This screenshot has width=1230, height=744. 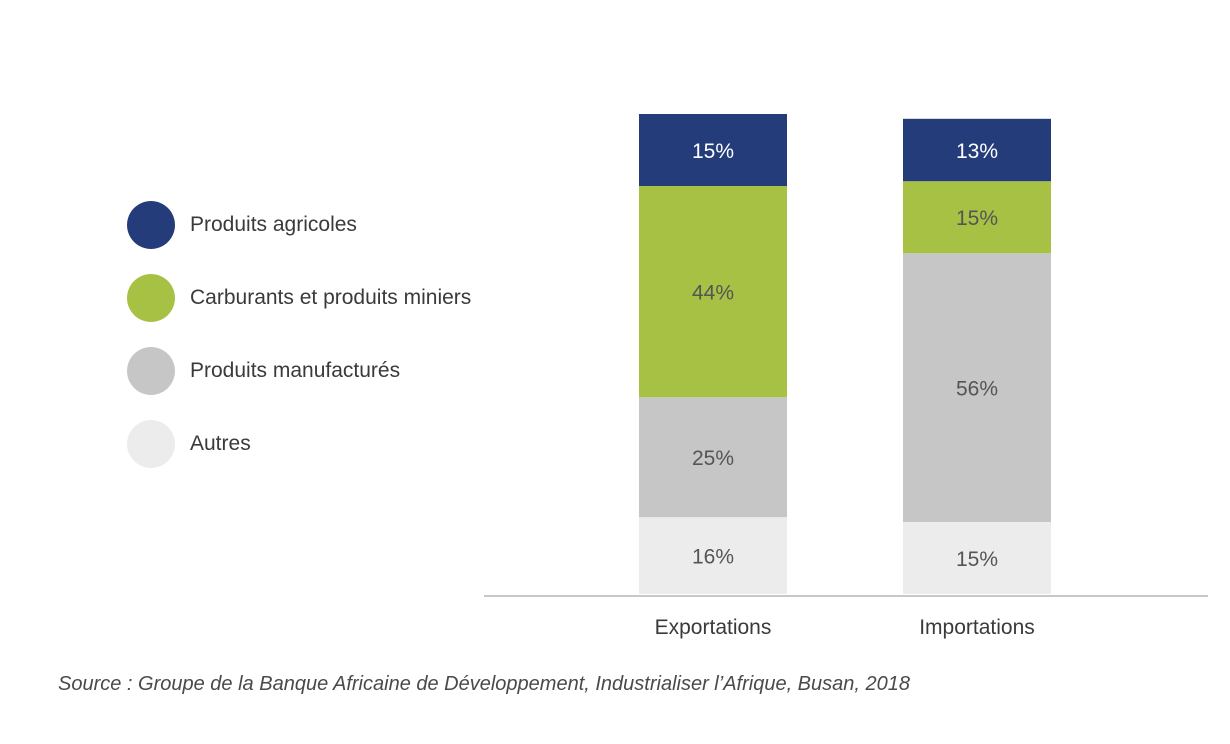 I want to click on bar-segment-exportations-carburants-et-produits-miniers, so click(x=713, y=292).